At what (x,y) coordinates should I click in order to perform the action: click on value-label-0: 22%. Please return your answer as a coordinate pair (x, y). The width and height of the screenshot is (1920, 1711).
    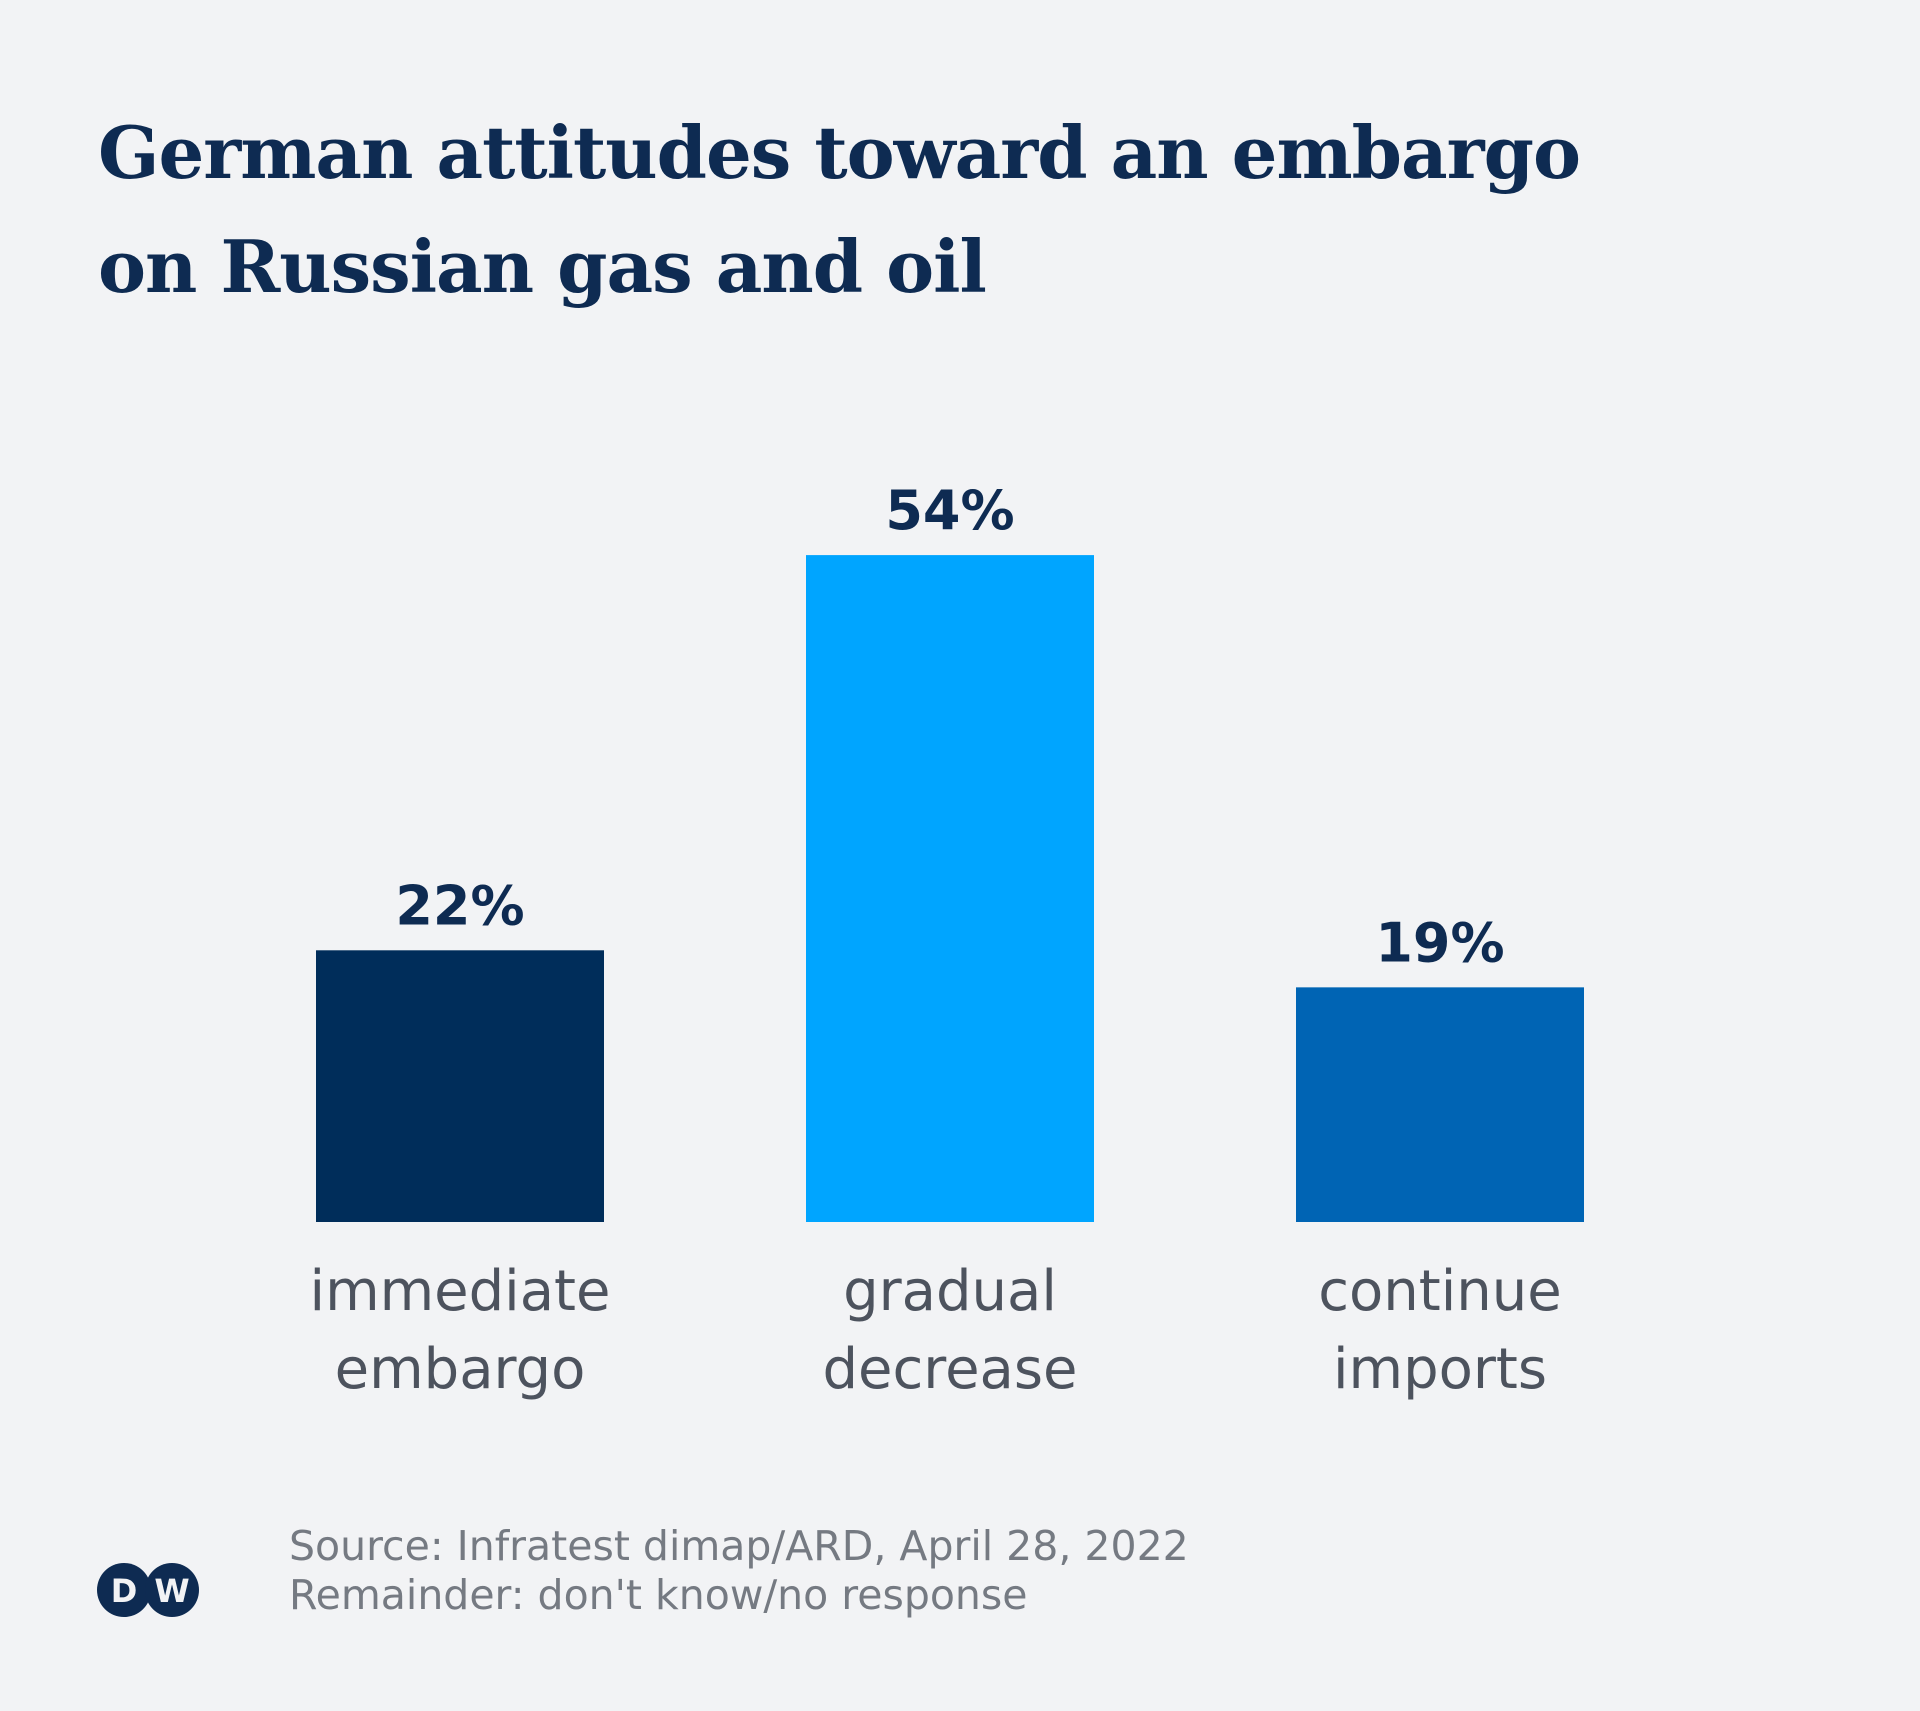
    Looking at the image, I should click on (459, 905).